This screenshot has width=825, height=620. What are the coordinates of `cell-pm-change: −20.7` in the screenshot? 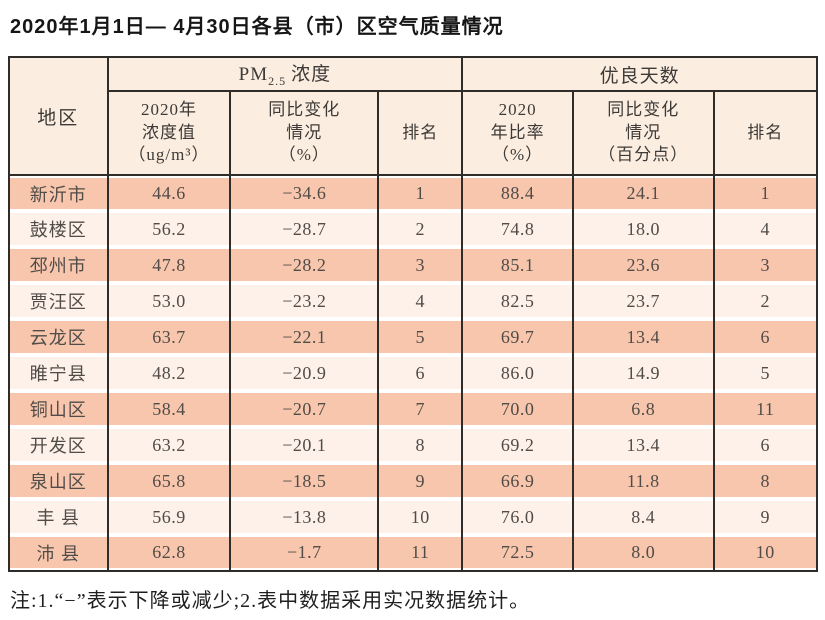 It's located at (304, 409).